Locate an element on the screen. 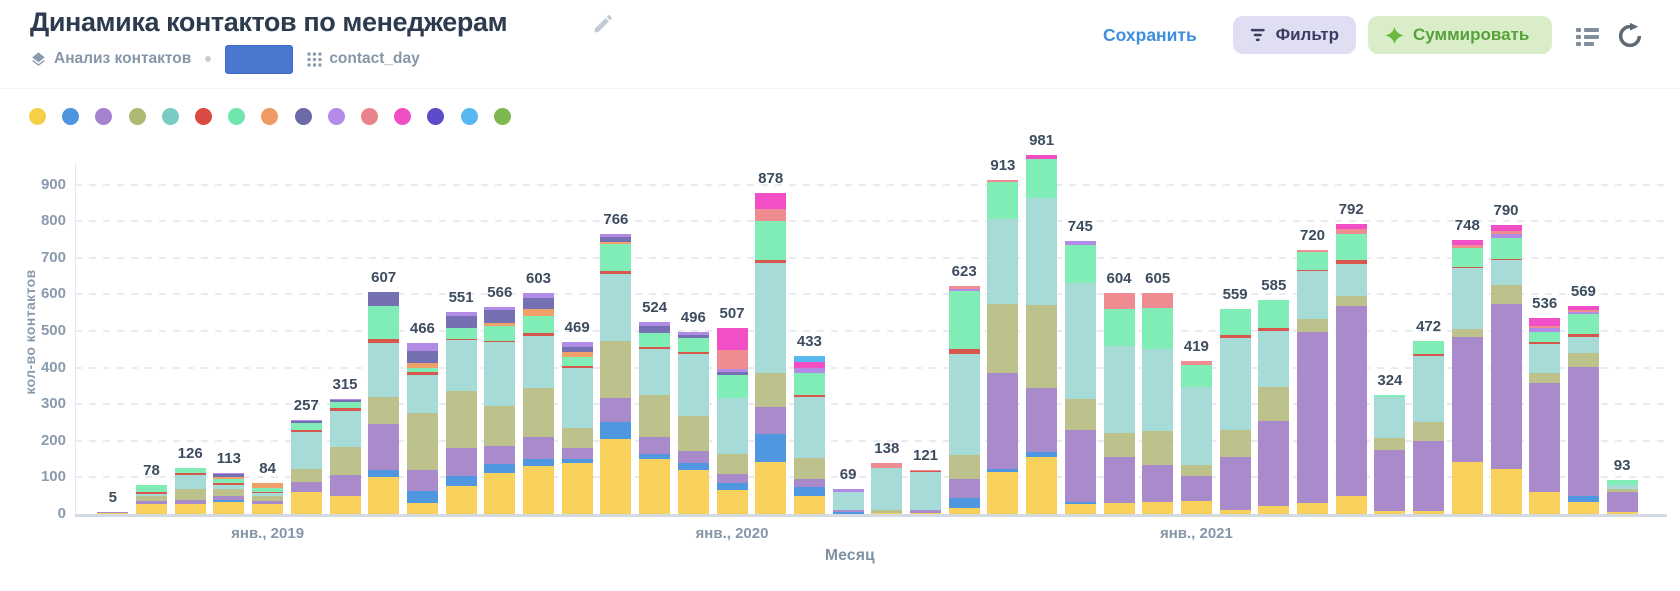 This screenshot has width=1680, height=591. grid-field-icon is located at coordinates (314, 59).